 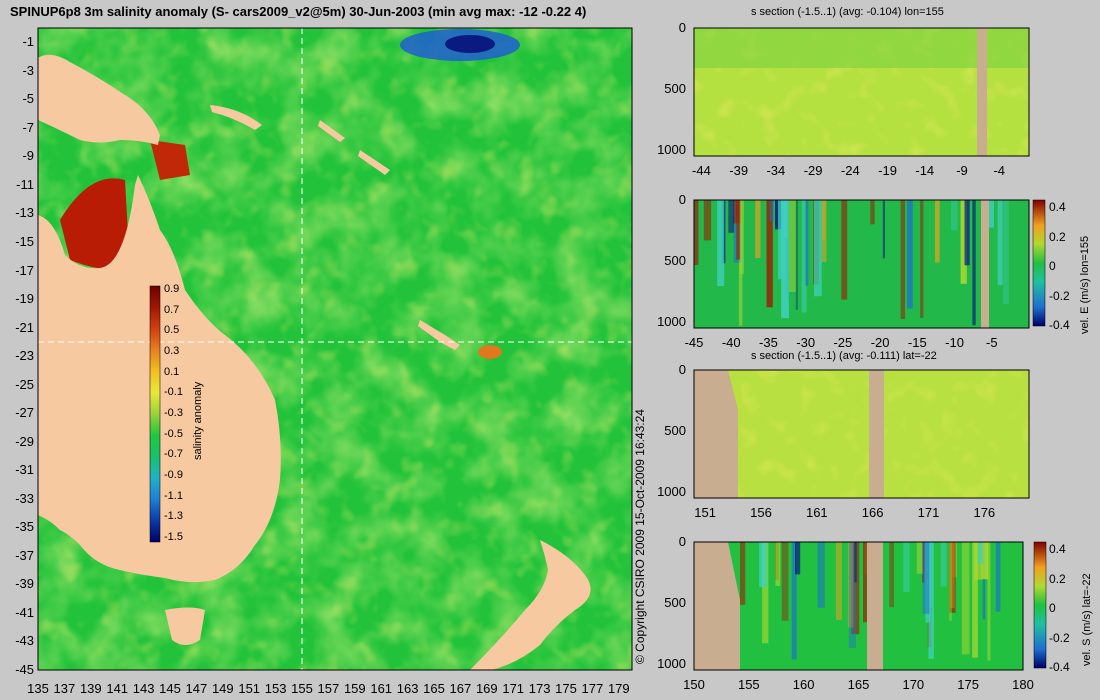 I want to click on panel4-y-tick: 1000, so click(x=671, y=663).